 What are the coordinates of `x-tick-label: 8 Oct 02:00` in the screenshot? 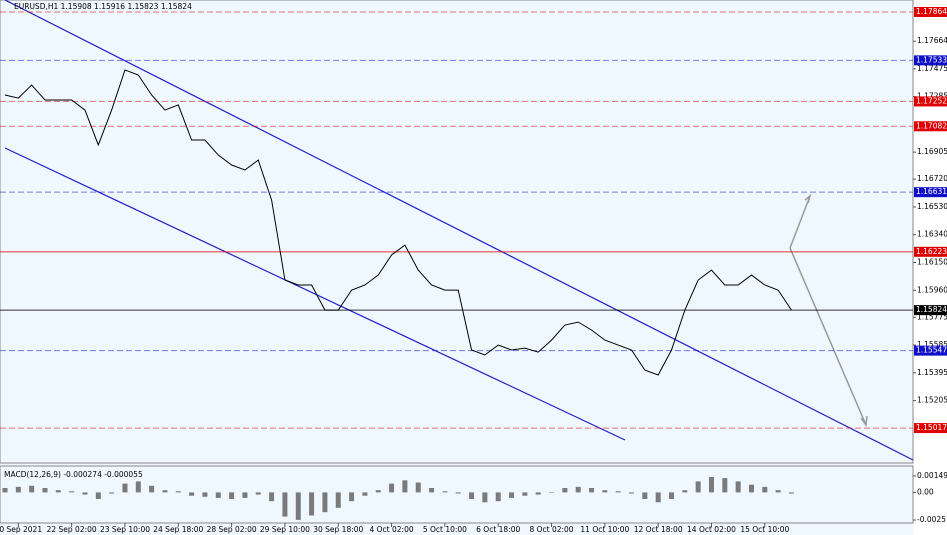 It's located at (551, 529).